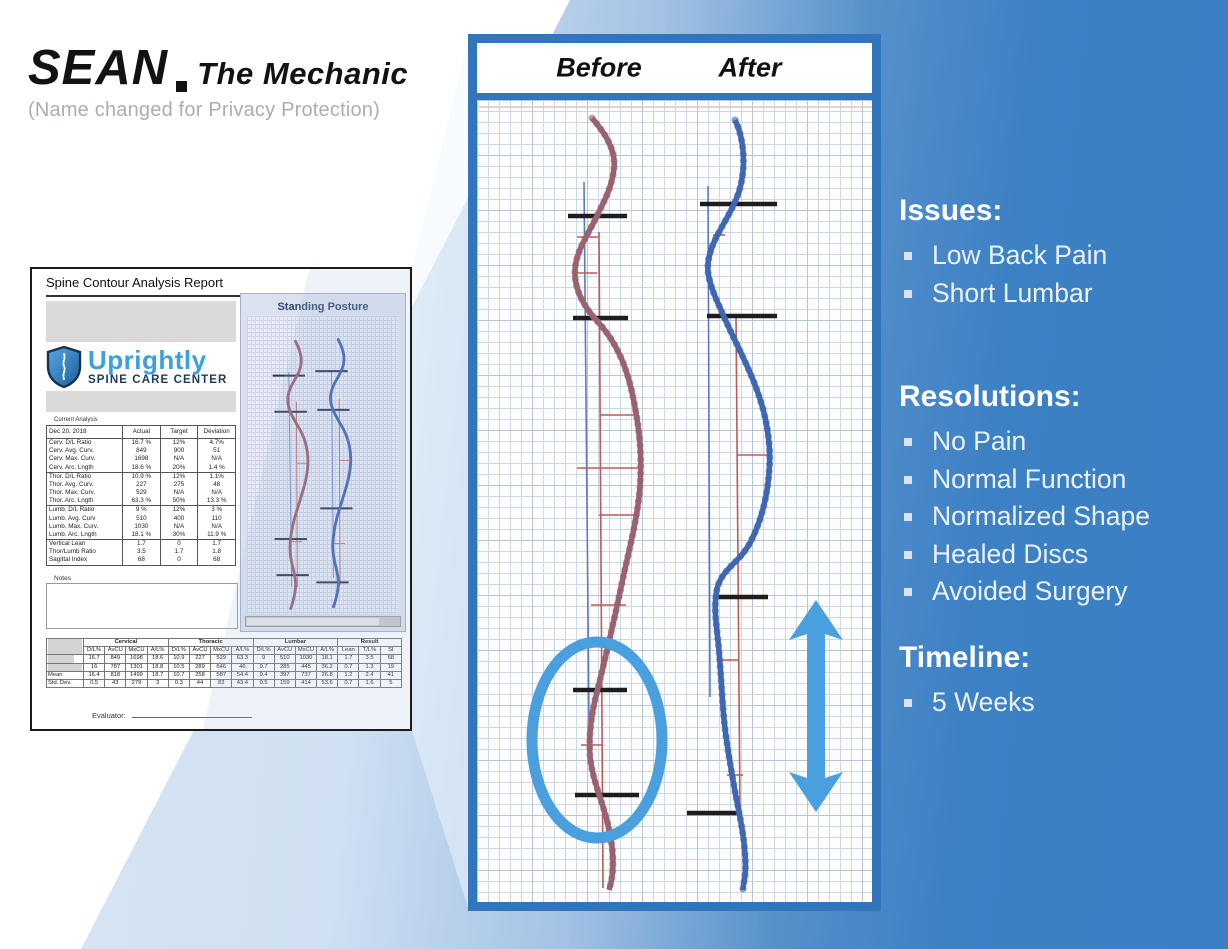 The width and height of the screenshot is (1228, 949). I want to click on summary-value: 36.2, so click(327, 667).